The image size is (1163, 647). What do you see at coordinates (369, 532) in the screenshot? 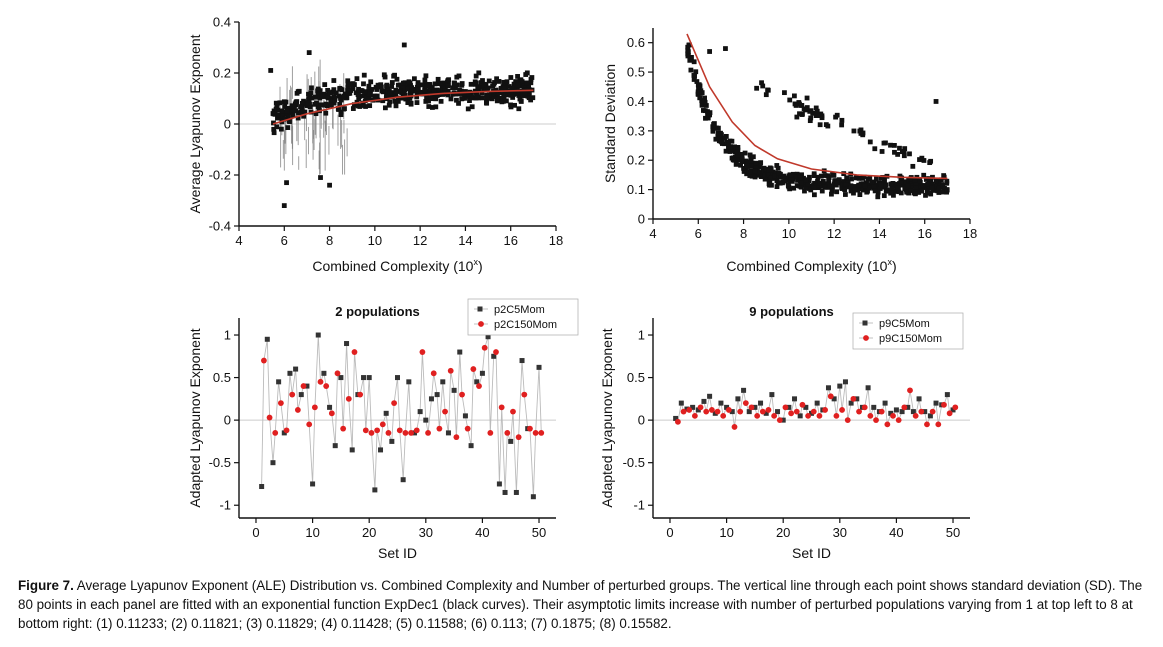
I see `p3-x-tick-label: 20` at bounding box center [369, 532].